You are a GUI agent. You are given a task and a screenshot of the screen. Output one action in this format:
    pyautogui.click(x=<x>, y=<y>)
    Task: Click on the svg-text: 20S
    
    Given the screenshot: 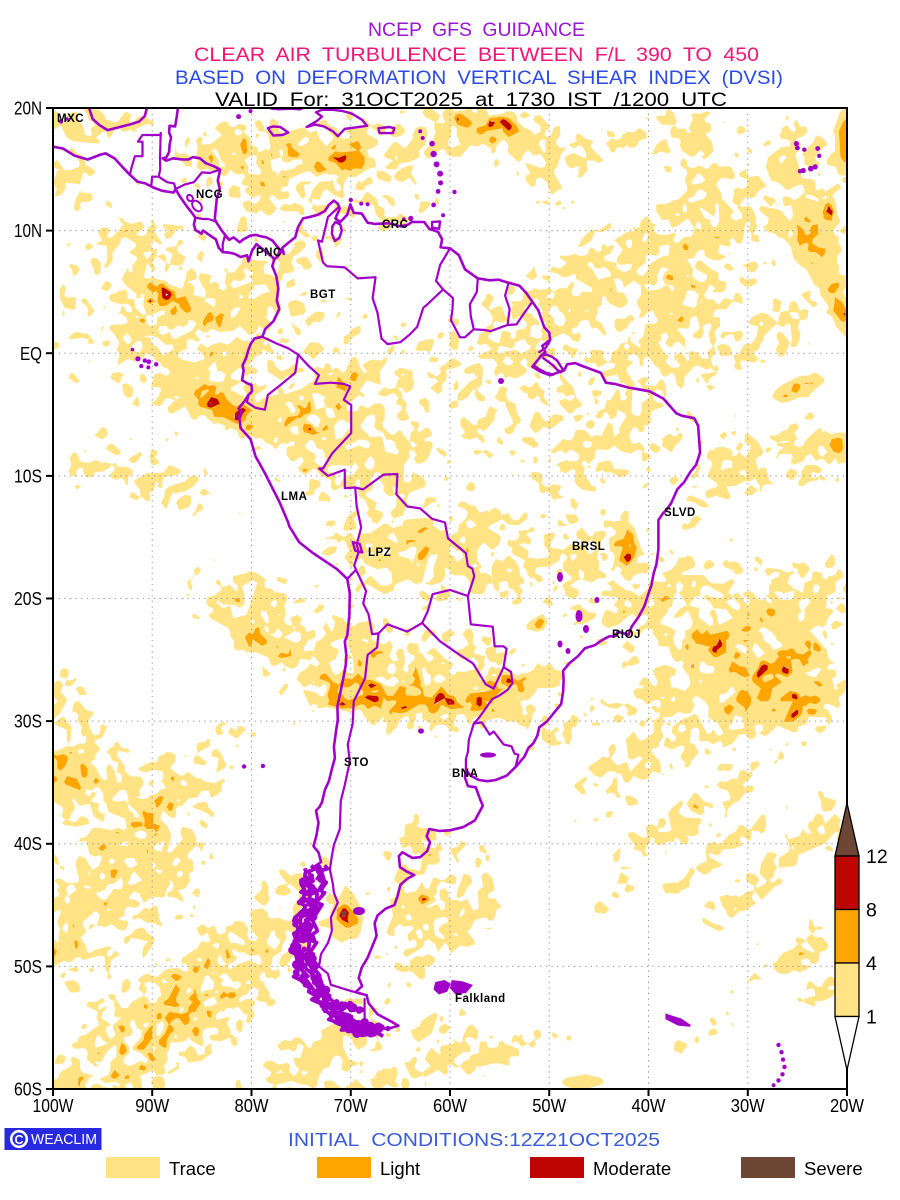 What is the action you would take?
    pyautogui.click(x=28, y=599)
    